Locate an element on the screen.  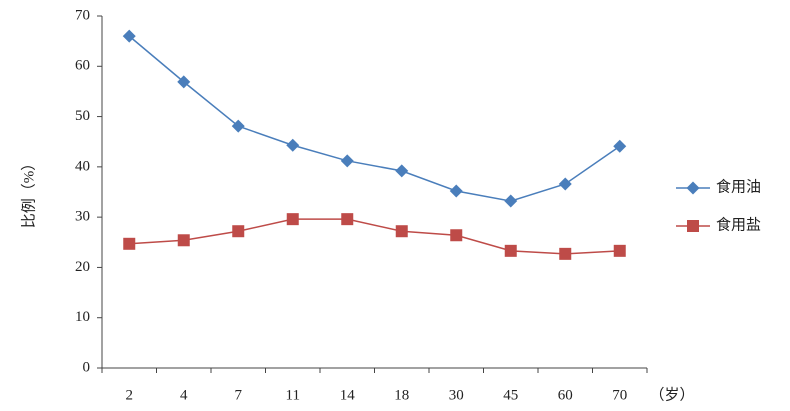
x-tick-label: 14 is located at coordinates (348, 395).